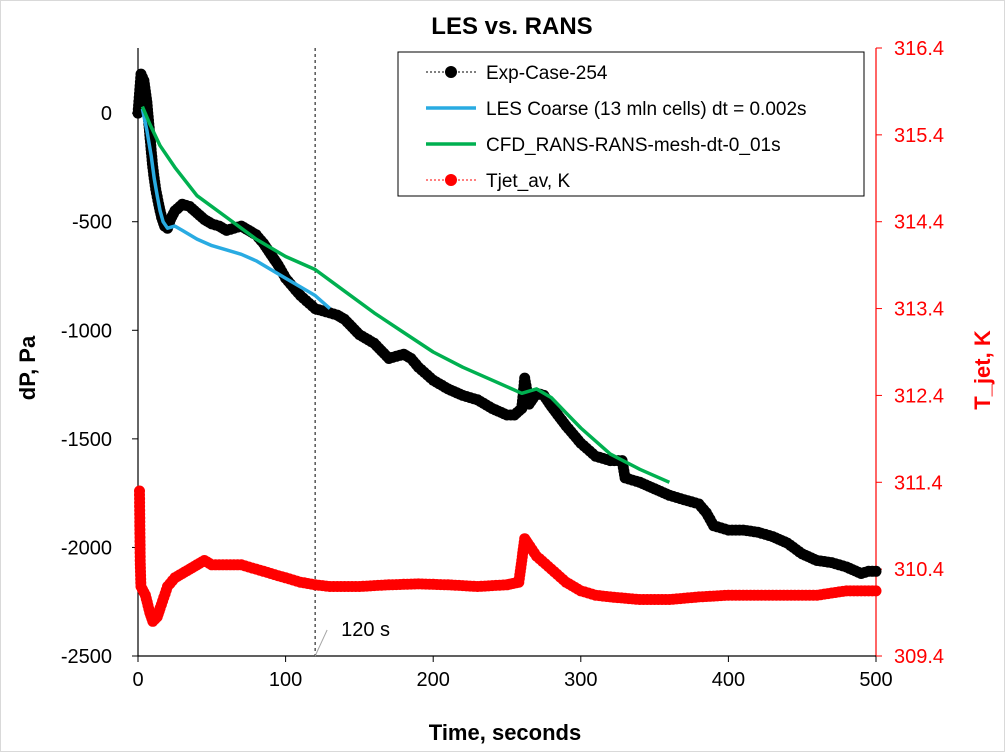 Image resolution: width=1005 pixels, height=752 pixels. What do you see at coordinates (86, 657) in the screenshot?
I see `y-left-tick-label: -2500` at bounding box center [86, 657].